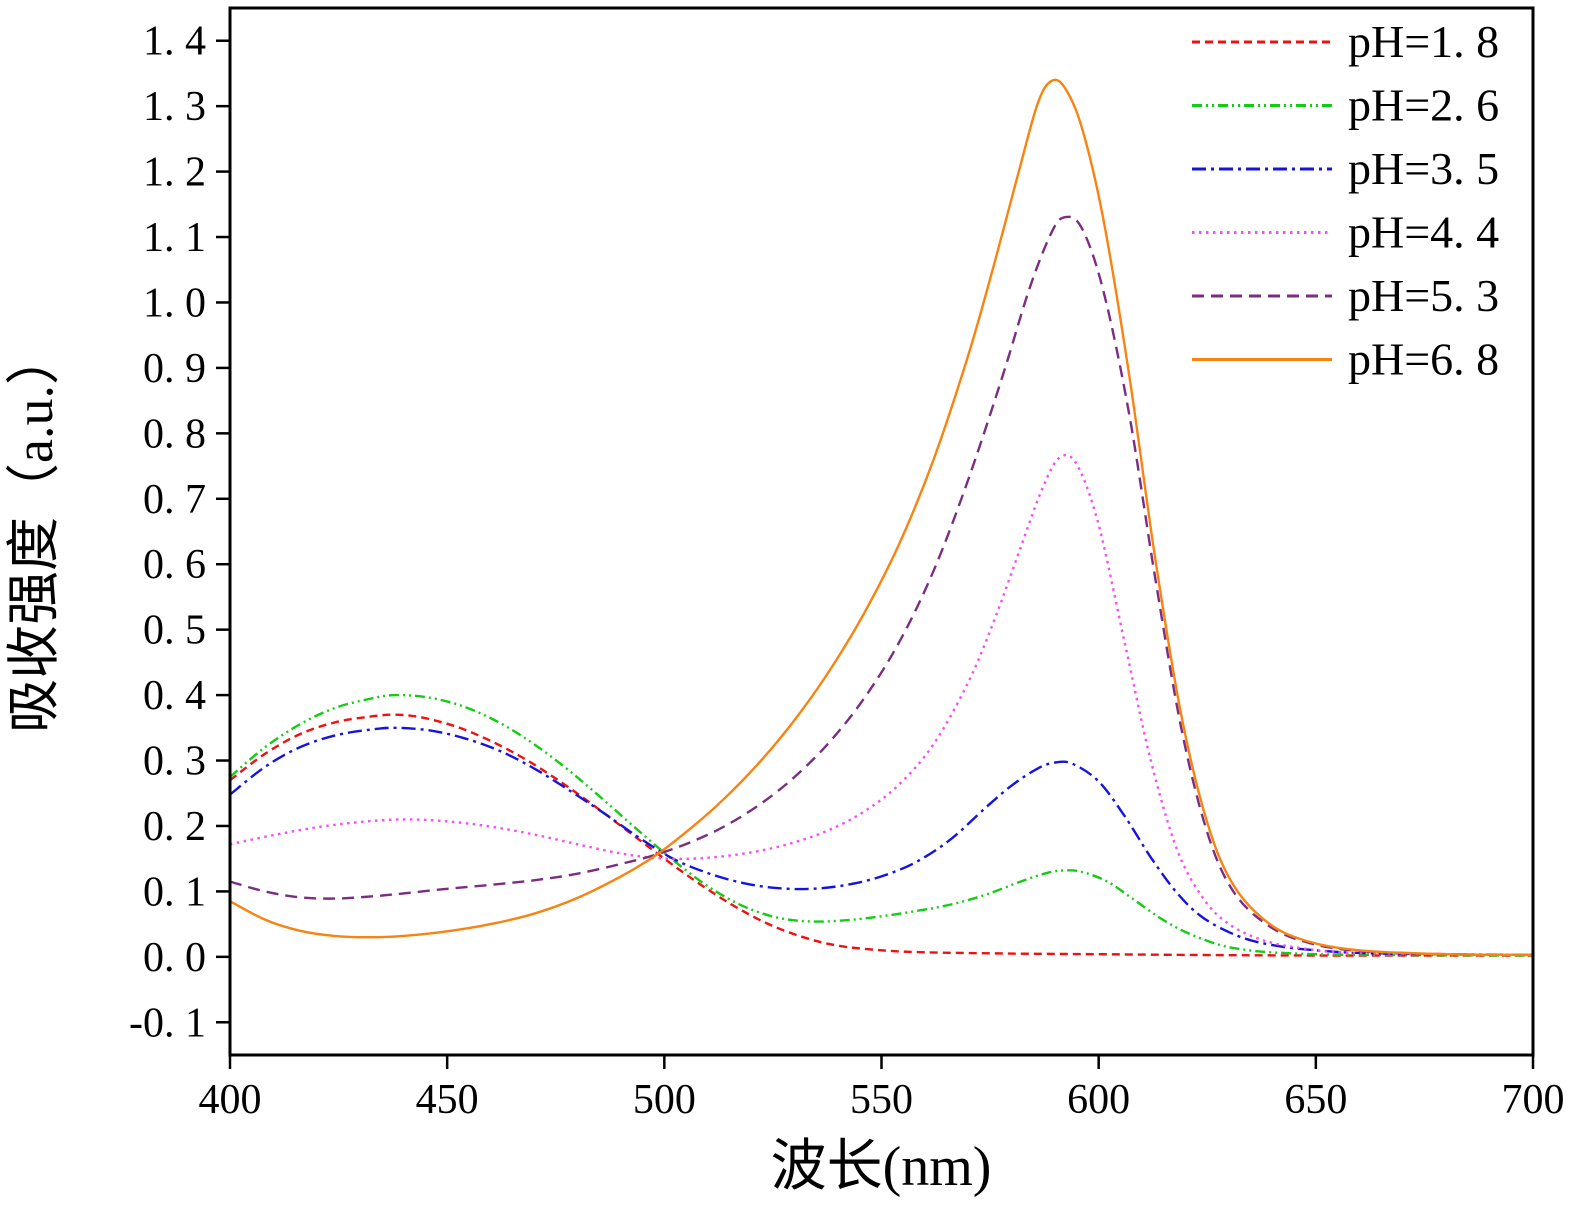  Describe the element at coordinates (881, 1167) in the screenshot. I see `x-axis-label: 波长(nm)` at that location.